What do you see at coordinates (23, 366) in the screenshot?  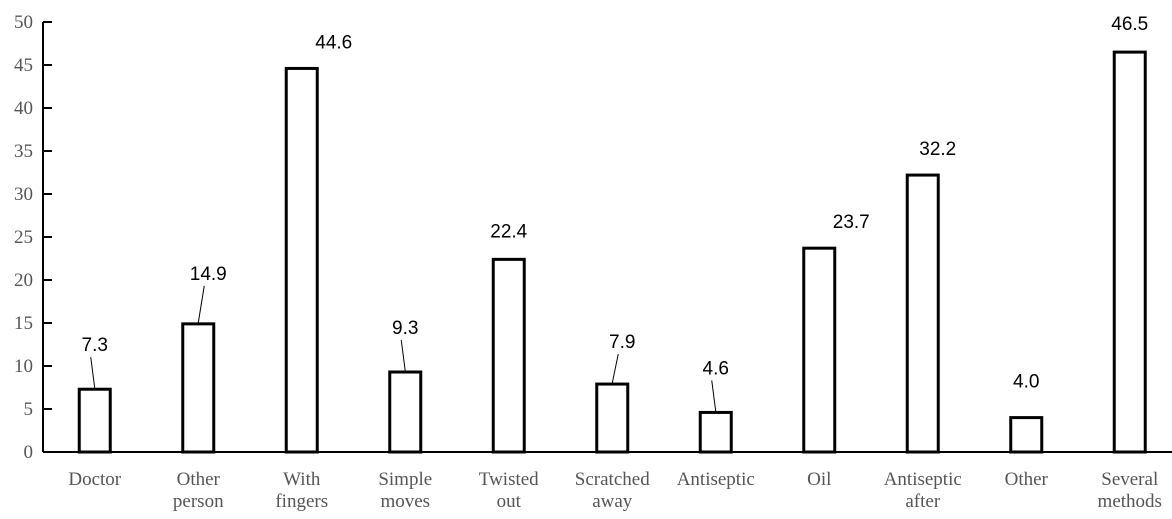 I see `y-tick-label: 10` at bounding box center [23, 366].